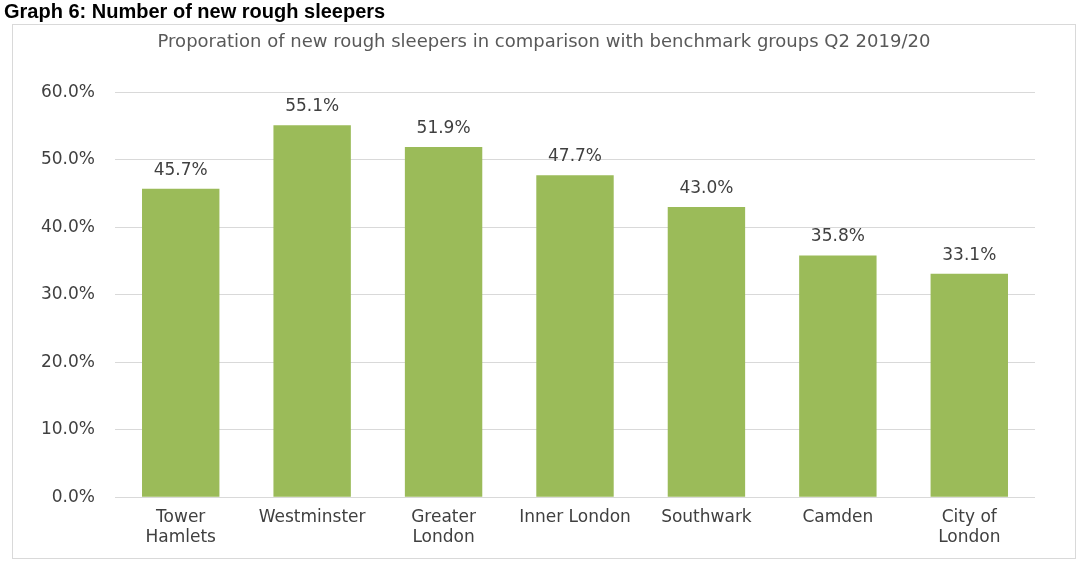 Image resolution: width=1079 pixels, height=561 pixels. Describe the element at coordinates (73, 495) in the screenshot. I see `y-tick-label: 0.0%` at that location.